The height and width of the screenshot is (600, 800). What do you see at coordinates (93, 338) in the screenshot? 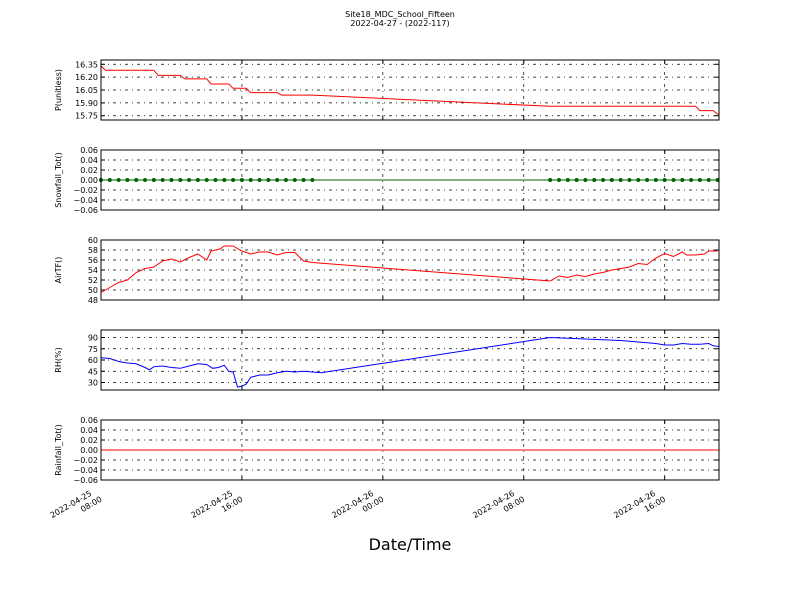
I see `y-tick-label: 90` at bounding box center [93, 338].